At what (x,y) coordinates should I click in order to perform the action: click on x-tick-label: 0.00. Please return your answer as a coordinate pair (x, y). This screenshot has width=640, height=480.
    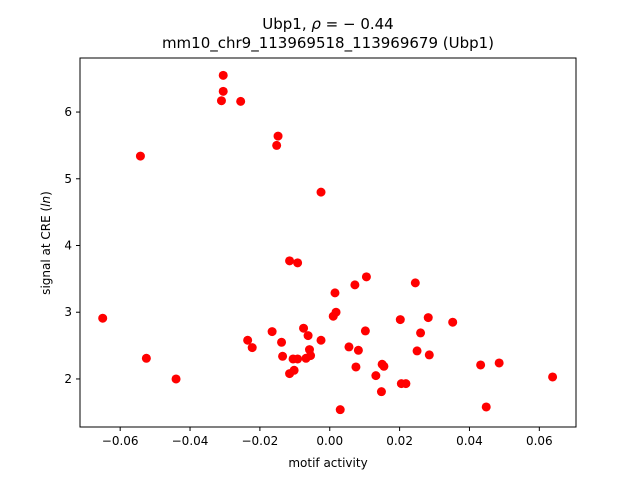
    Looking at the image, I should click on (329, 441).